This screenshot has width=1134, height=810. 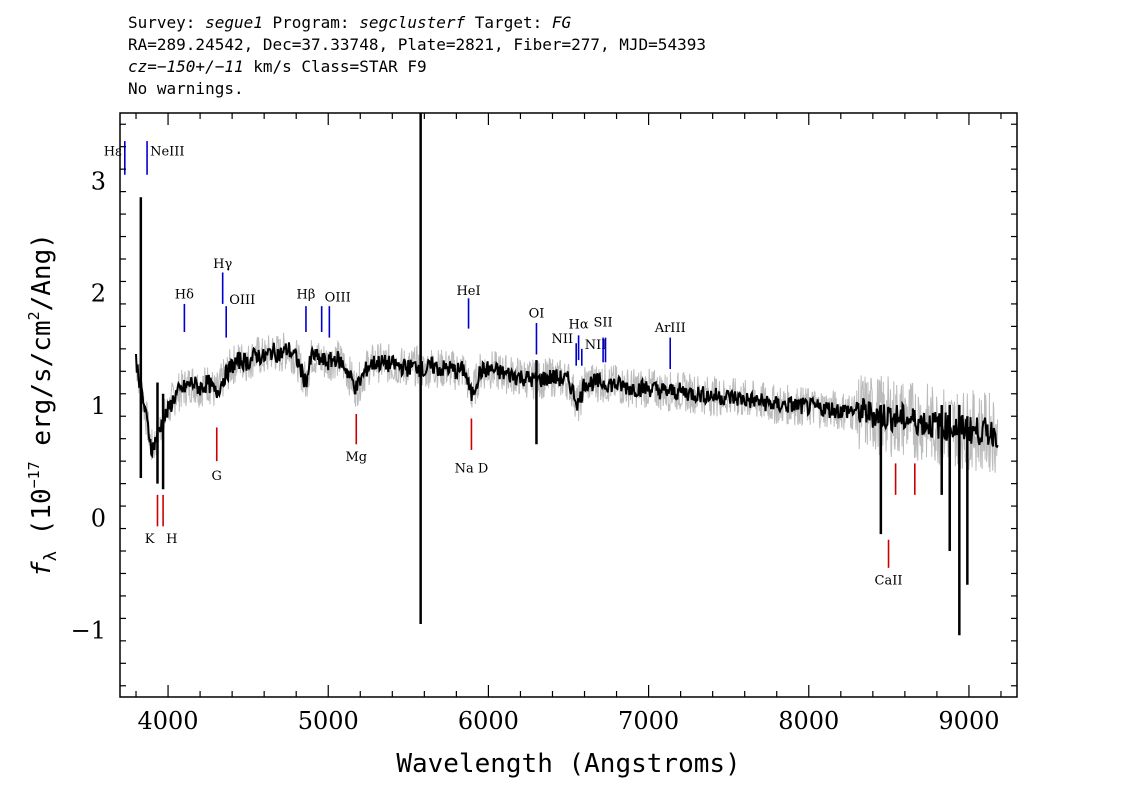 I want to click on emission-line-label-3: Hγ, so click(x=222, y=264).